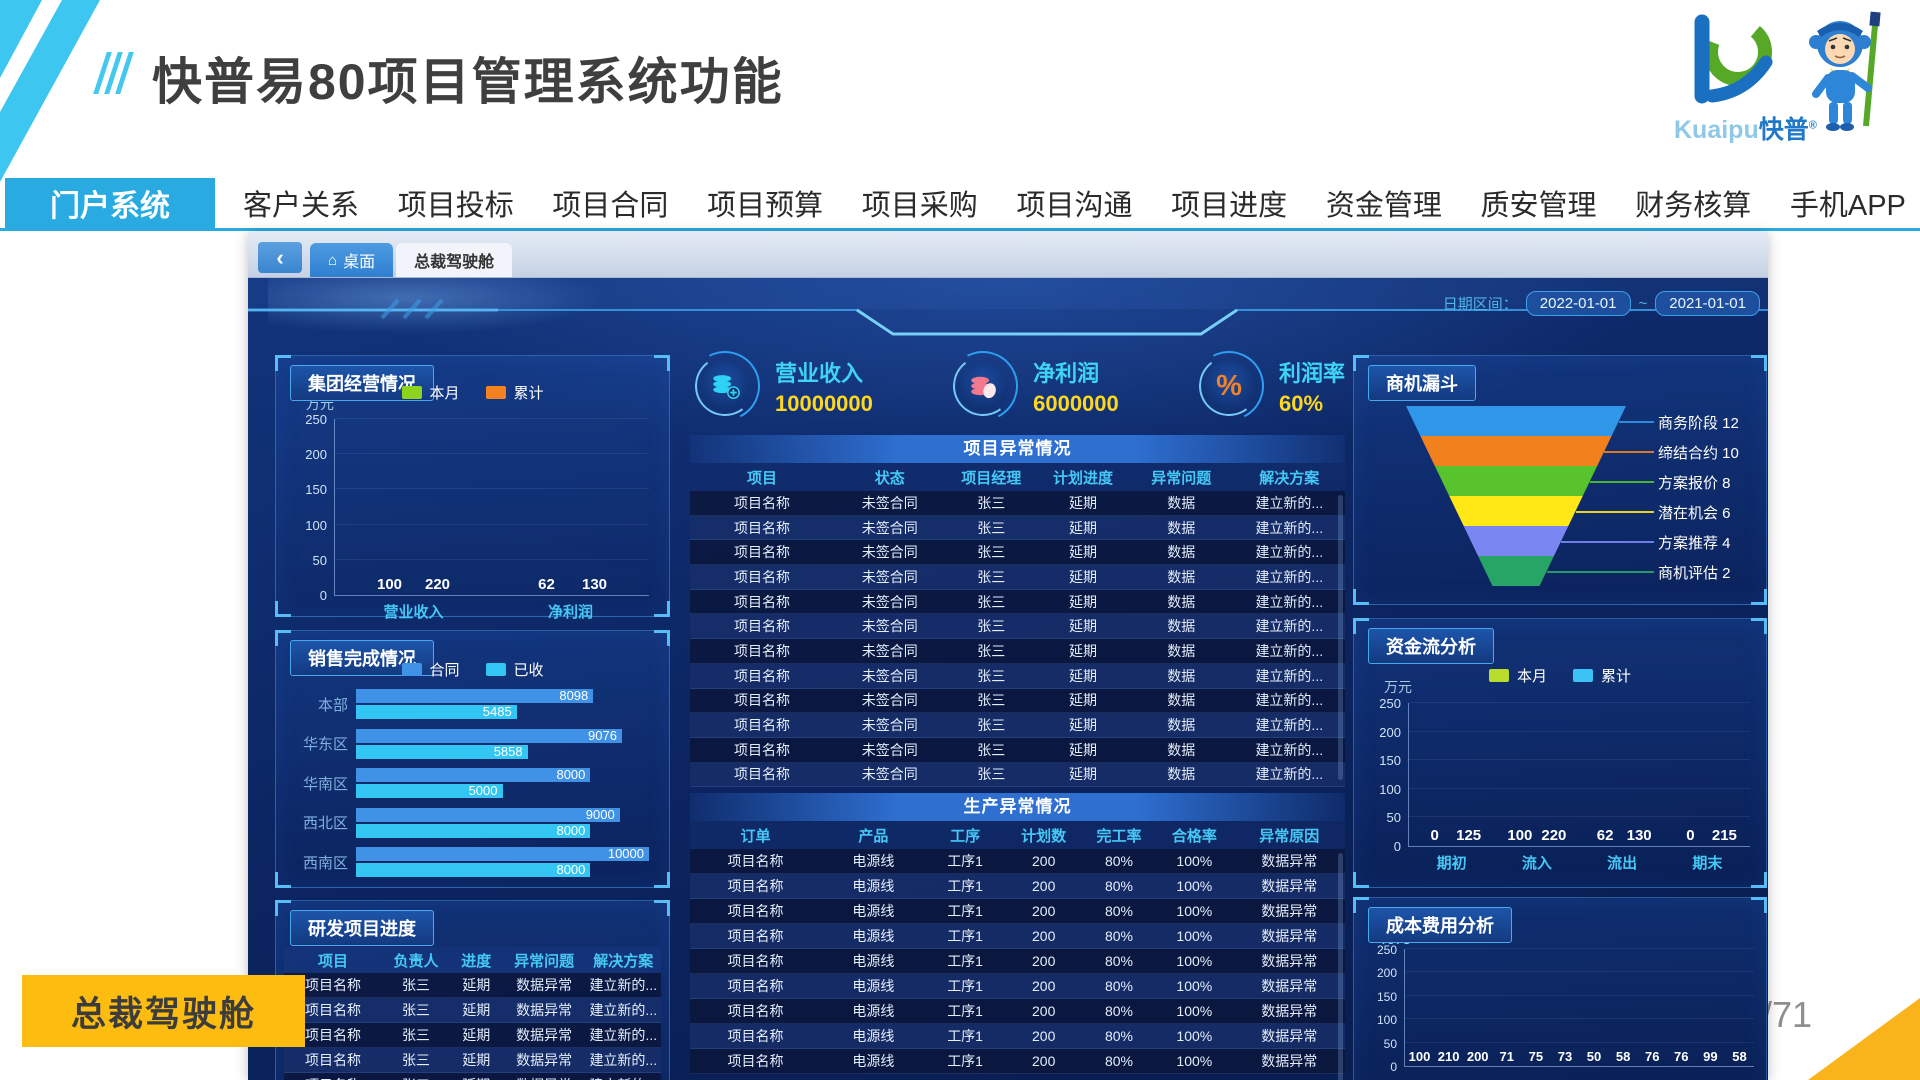 This screenshot has height=1080, width=1920. Describe the element at coordinates (1228, 386) in the screenshot. I see `kpi-icon-core: %` at that location.